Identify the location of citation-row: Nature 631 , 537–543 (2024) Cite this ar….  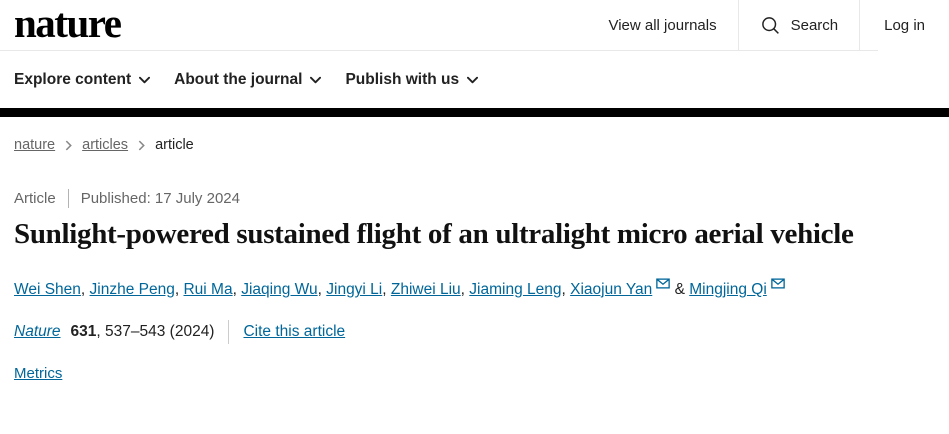
(474, 332).